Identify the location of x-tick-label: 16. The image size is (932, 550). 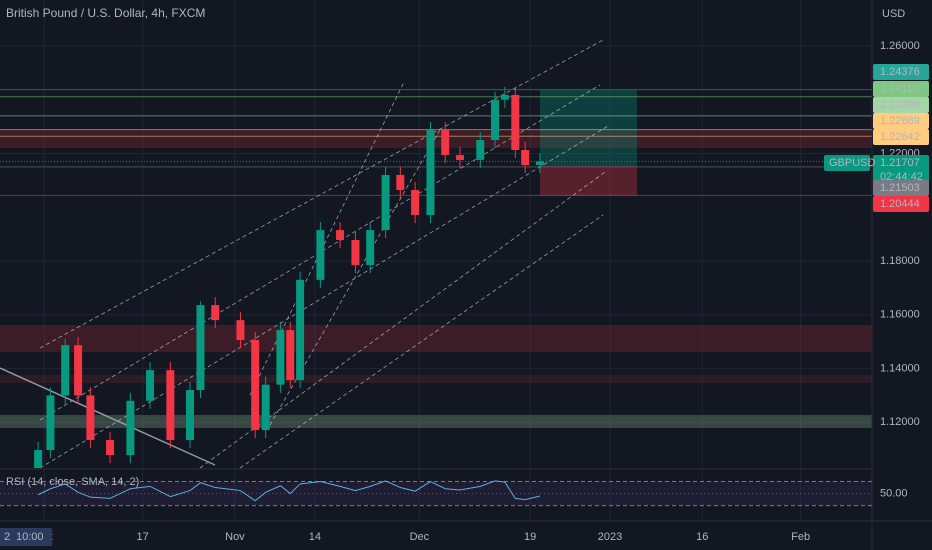
(702, 537).